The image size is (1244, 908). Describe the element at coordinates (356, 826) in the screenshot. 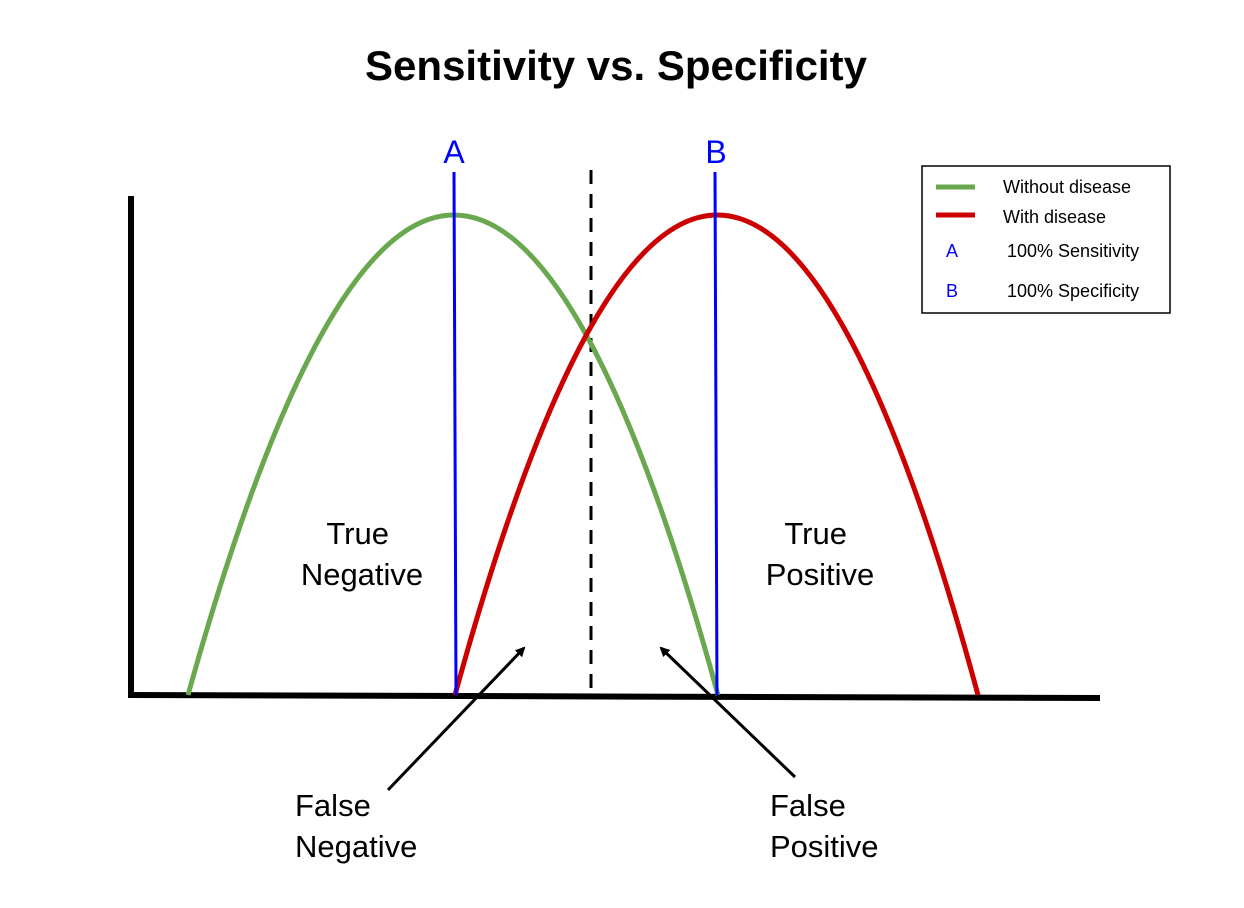

I see `false-negative-label: False Negative` at that location.